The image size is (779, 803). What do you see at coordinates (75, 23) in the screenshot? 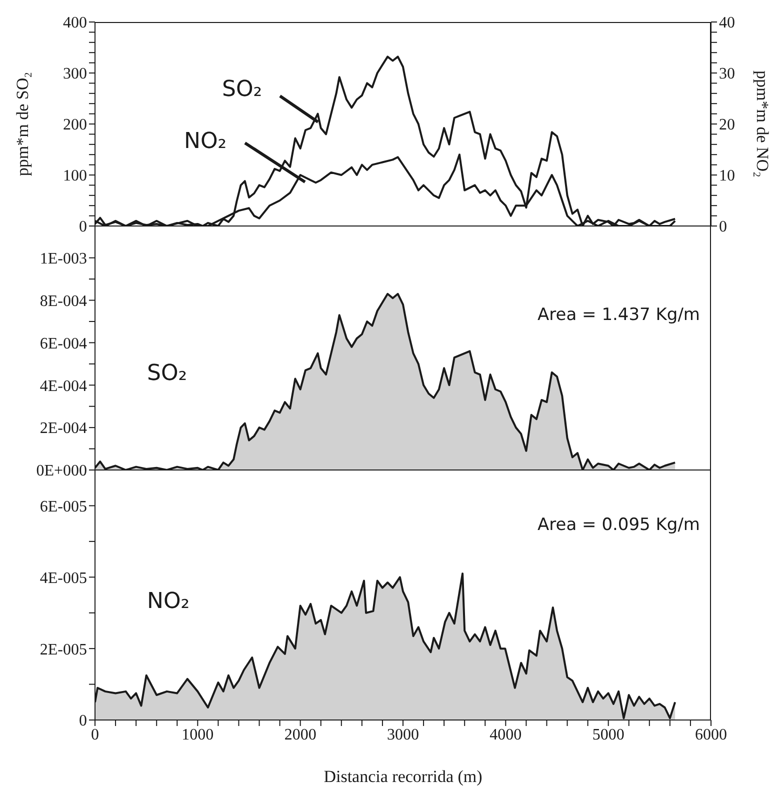
I see `y-tick-label: 400` at bounding box center [75, 23].